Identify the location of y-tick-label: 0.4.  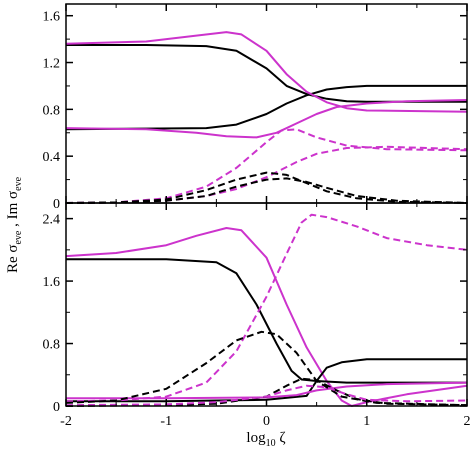
(52, 157).